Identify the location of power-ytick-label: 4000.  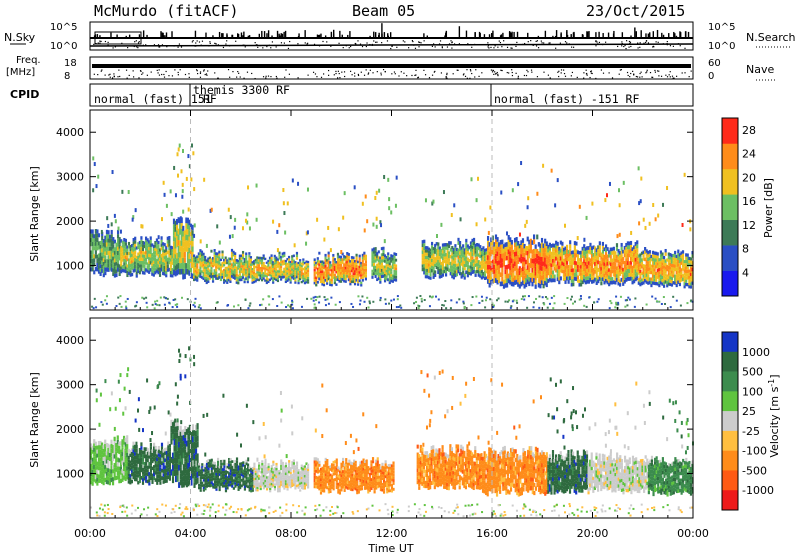
(70, 132).